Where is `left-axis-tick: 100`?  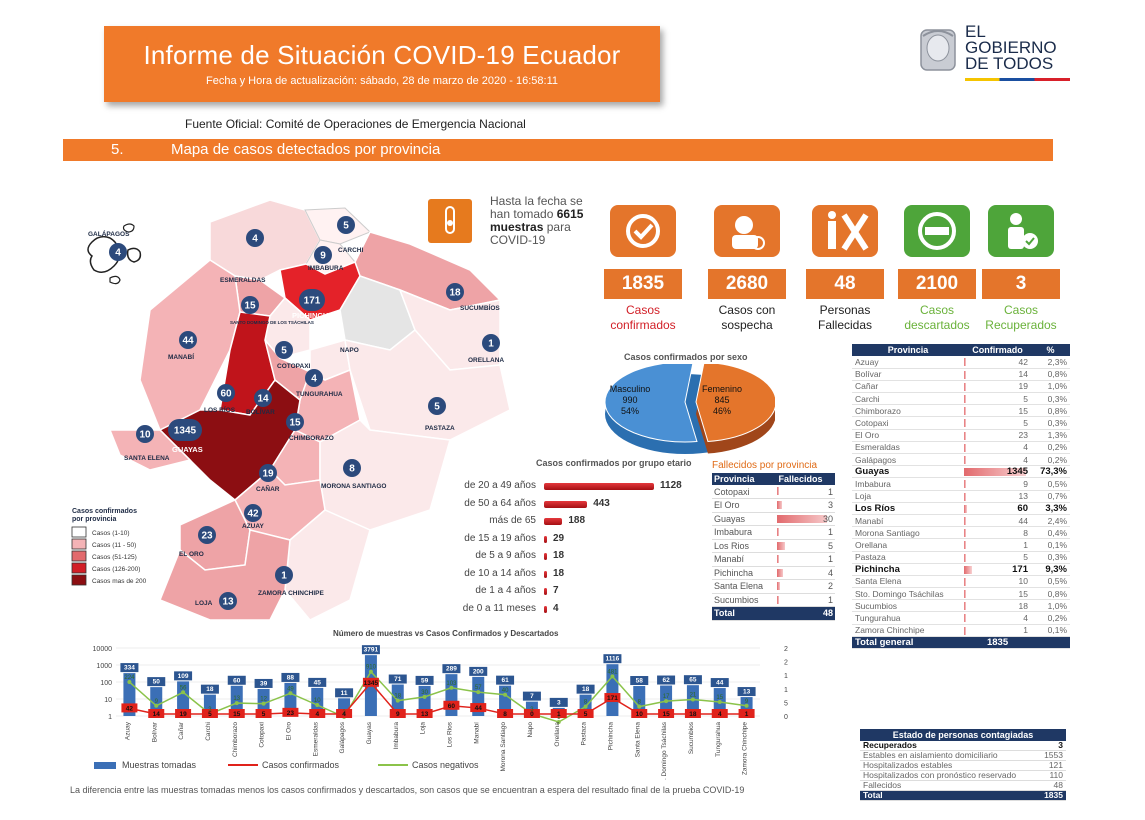 left-axis-tick: 100 is located at coordinates (106, 683).